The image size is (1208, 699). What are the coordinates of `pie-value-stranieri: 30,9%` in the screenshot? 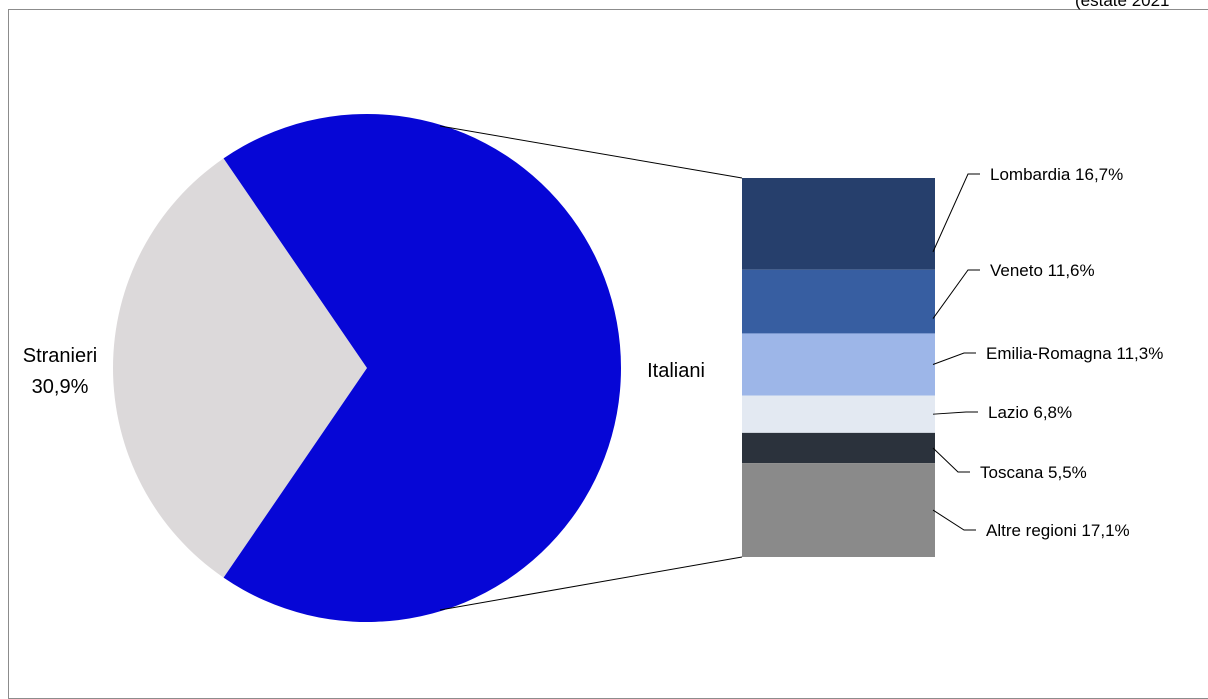 It's located at (60, 387).